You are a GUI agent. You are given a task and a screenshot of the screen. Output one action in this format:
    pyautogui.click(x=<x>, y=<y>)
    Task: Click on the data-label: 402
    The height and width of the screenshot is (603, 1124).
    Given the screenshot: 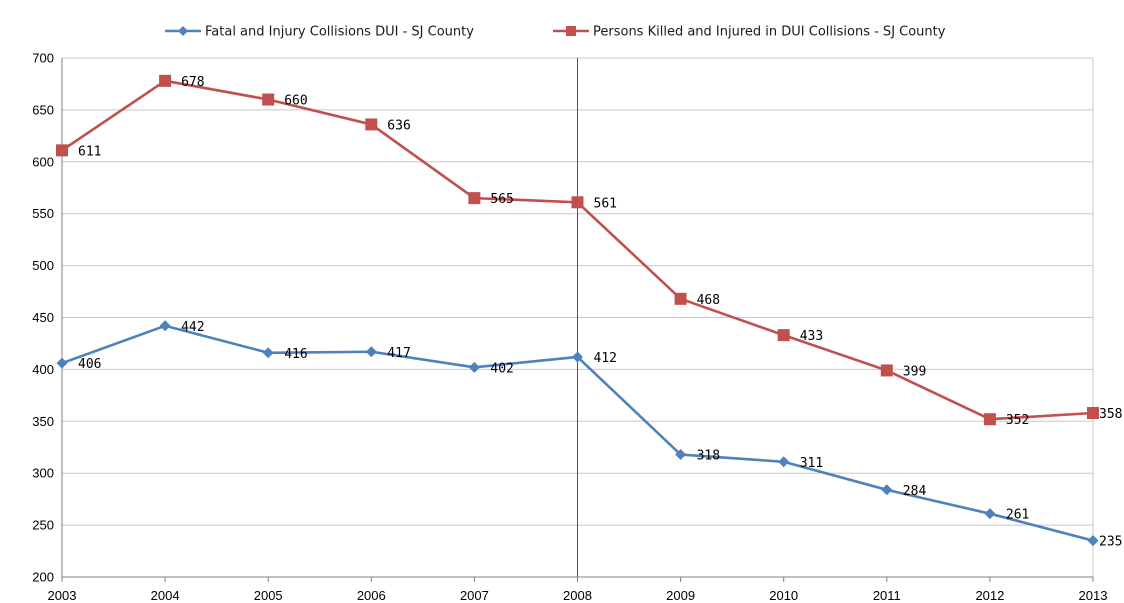 What is the action you would take?
    pyautogui.click(x=501, y=368)
    